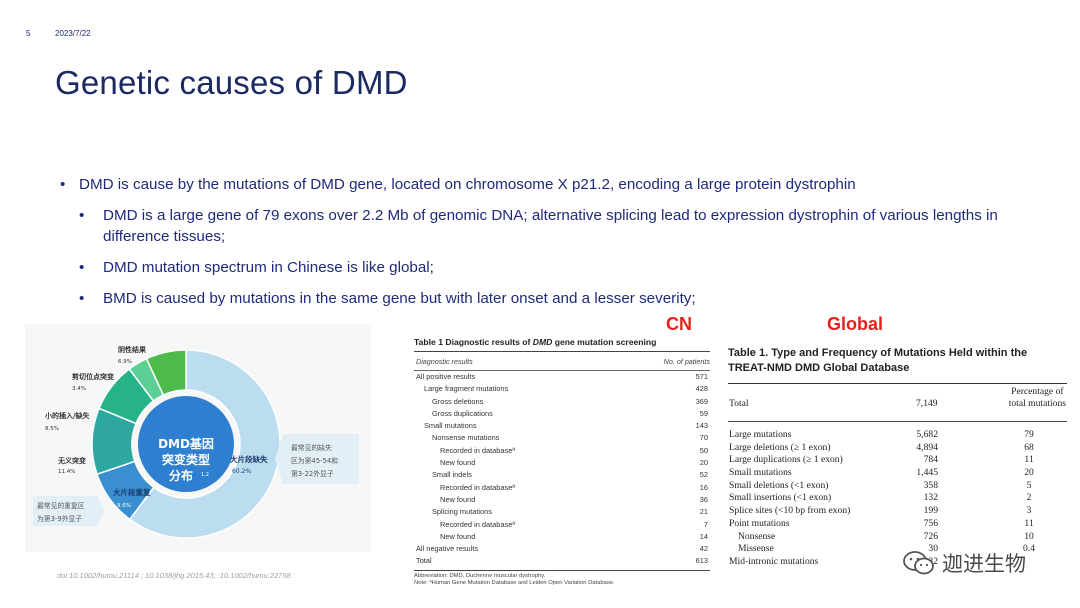  I want to click on watermark: 迦进生物, so click(964, 563).